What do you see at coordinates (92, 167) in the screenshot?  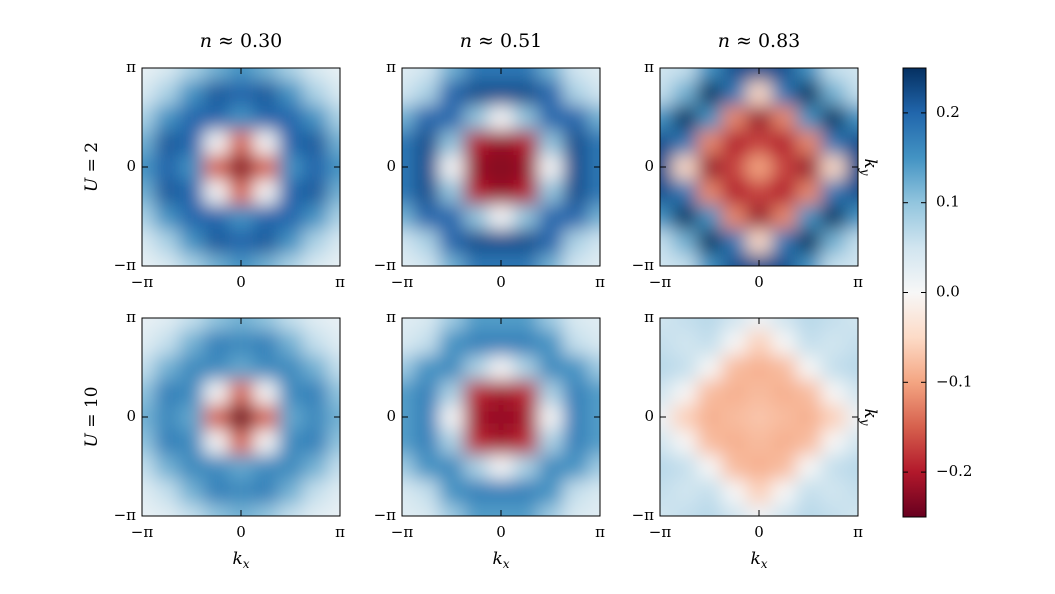 I see `row-label: U = 2` at bounding box center [92, 167].